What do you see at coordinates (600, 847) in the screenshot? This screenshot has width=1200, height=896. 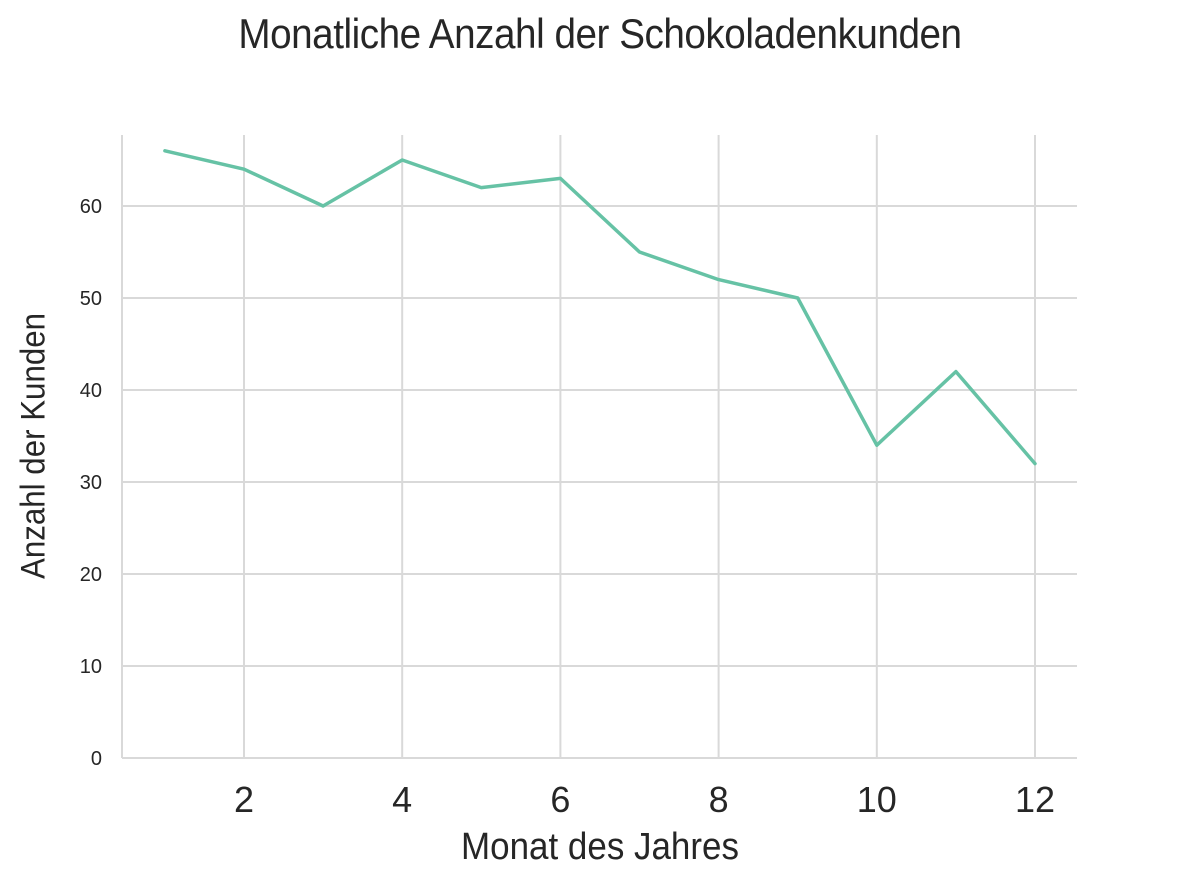 I see `x-axis-label: Monat des Jahres` at bounding box center [600, 847].